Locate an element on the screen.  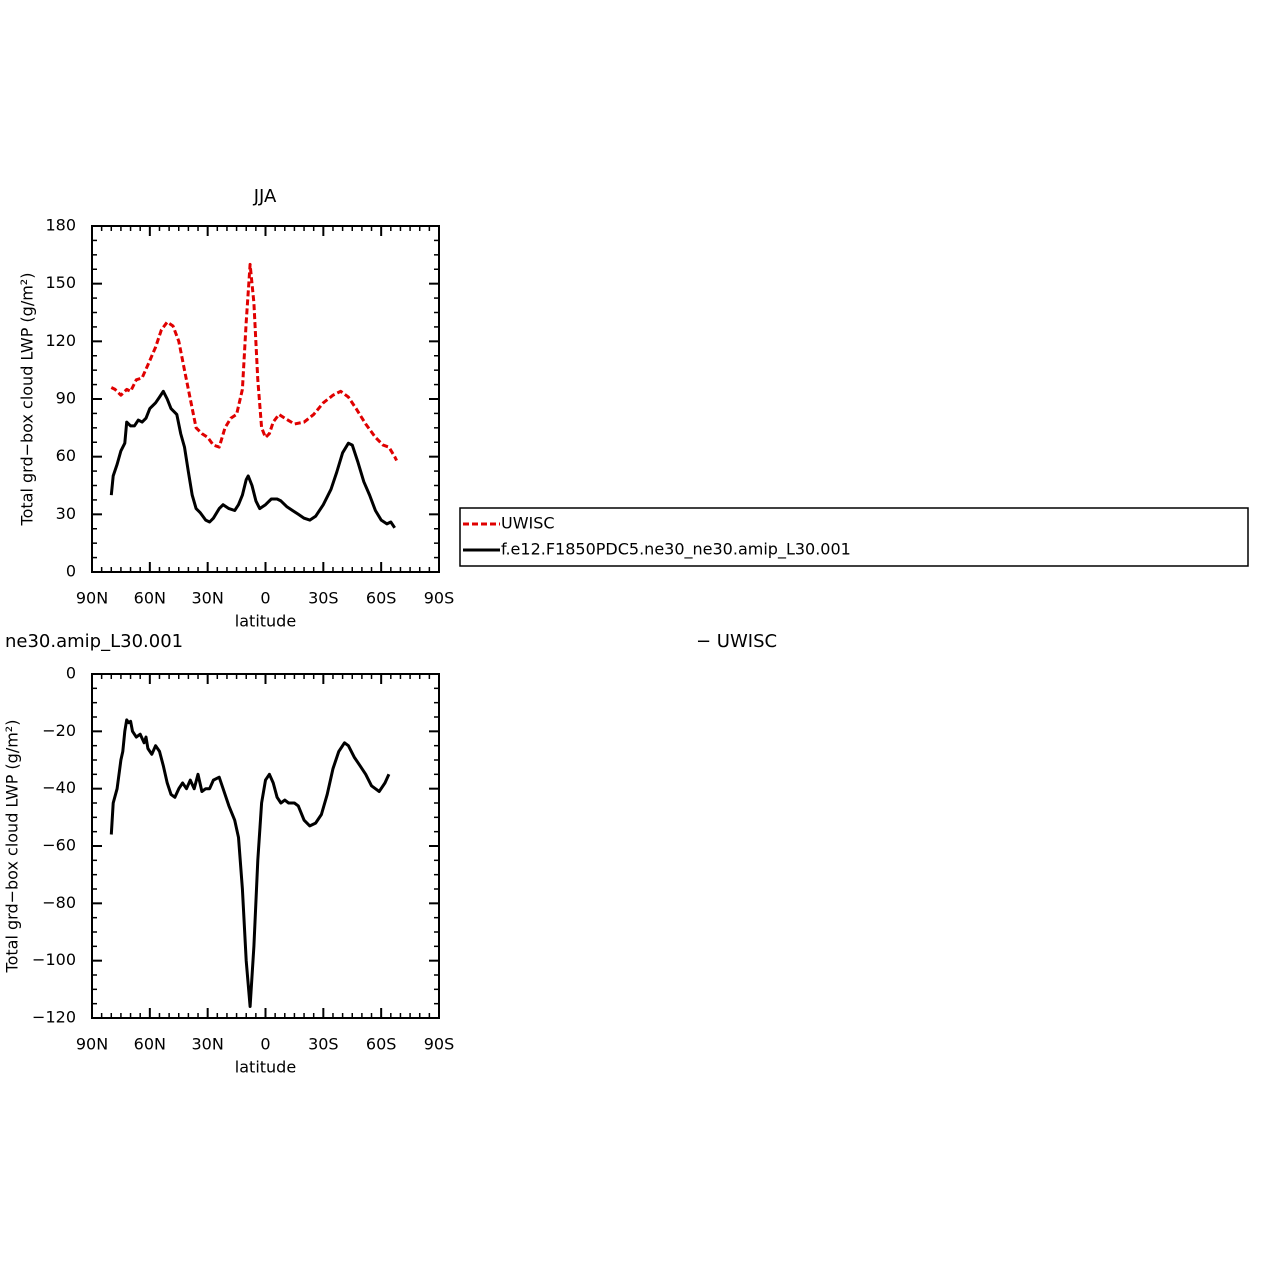
y-tick-label: 120 is located at coordinates (60, 340).